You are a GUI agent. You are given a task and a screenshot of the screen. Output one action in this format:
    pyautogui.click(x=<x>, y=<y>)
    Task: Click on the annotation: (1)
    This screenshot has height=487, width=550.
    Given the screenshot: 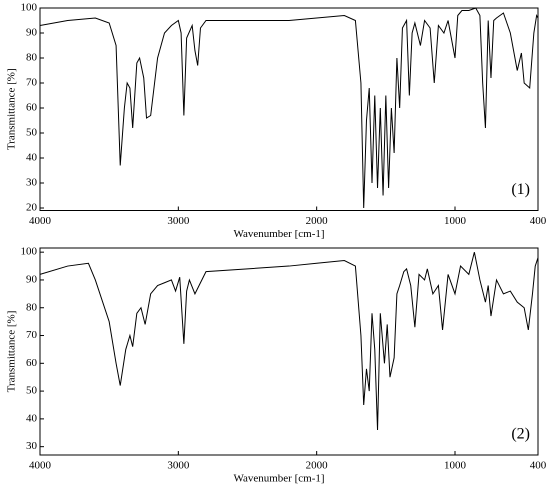 What is the action you would take?
    pyautogui.click(x=520, y=189)
    